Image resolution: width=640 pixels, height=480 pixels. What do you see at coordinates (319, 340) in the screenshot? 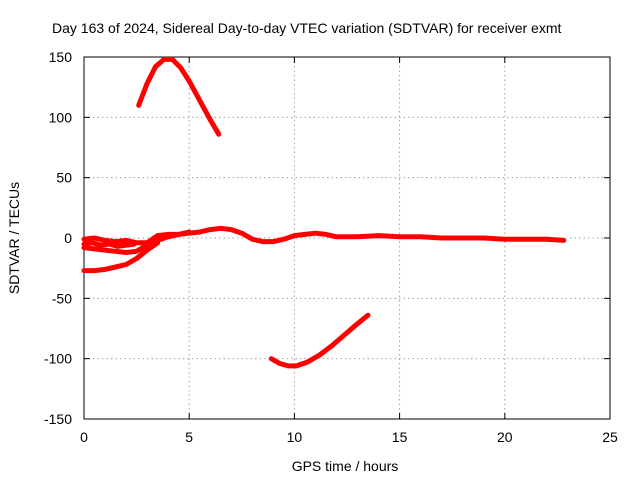
I see `series-arc-low` at bounding box center [319, 340].